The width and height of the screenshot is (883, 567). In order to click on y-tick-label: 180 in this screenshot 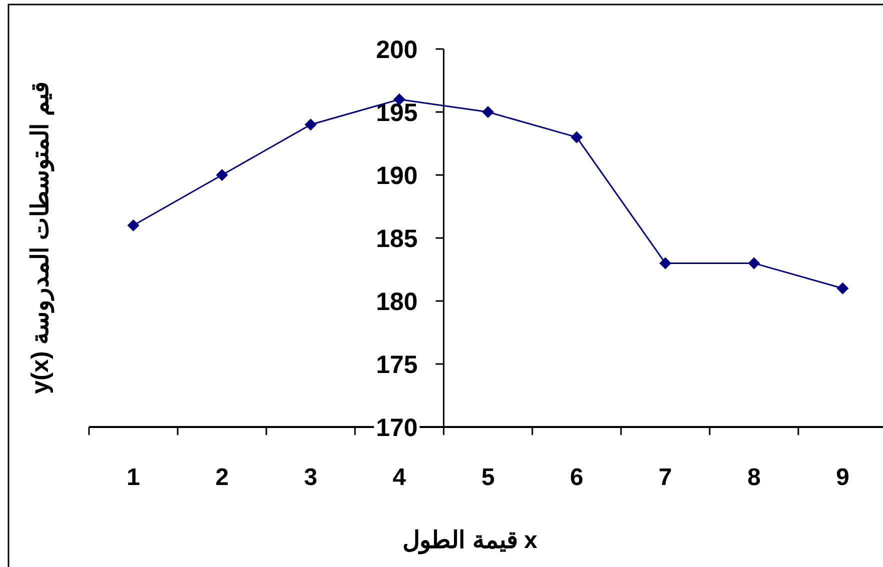, I will do `click(397, 302)`.